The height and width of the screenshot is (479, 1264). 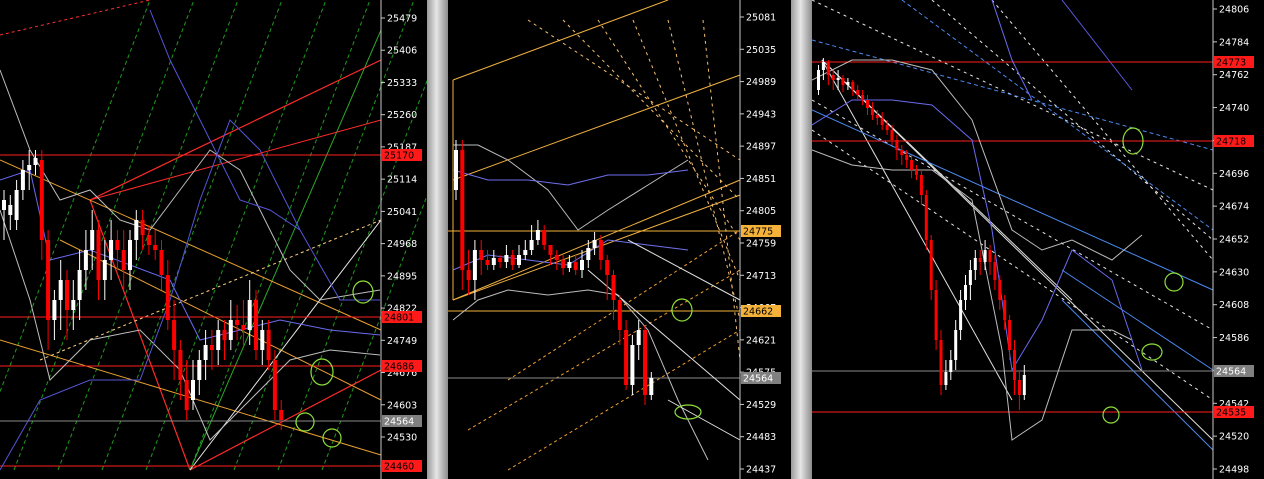 I want to click on price-axis-label: 25187, so click(x=402, y=147).